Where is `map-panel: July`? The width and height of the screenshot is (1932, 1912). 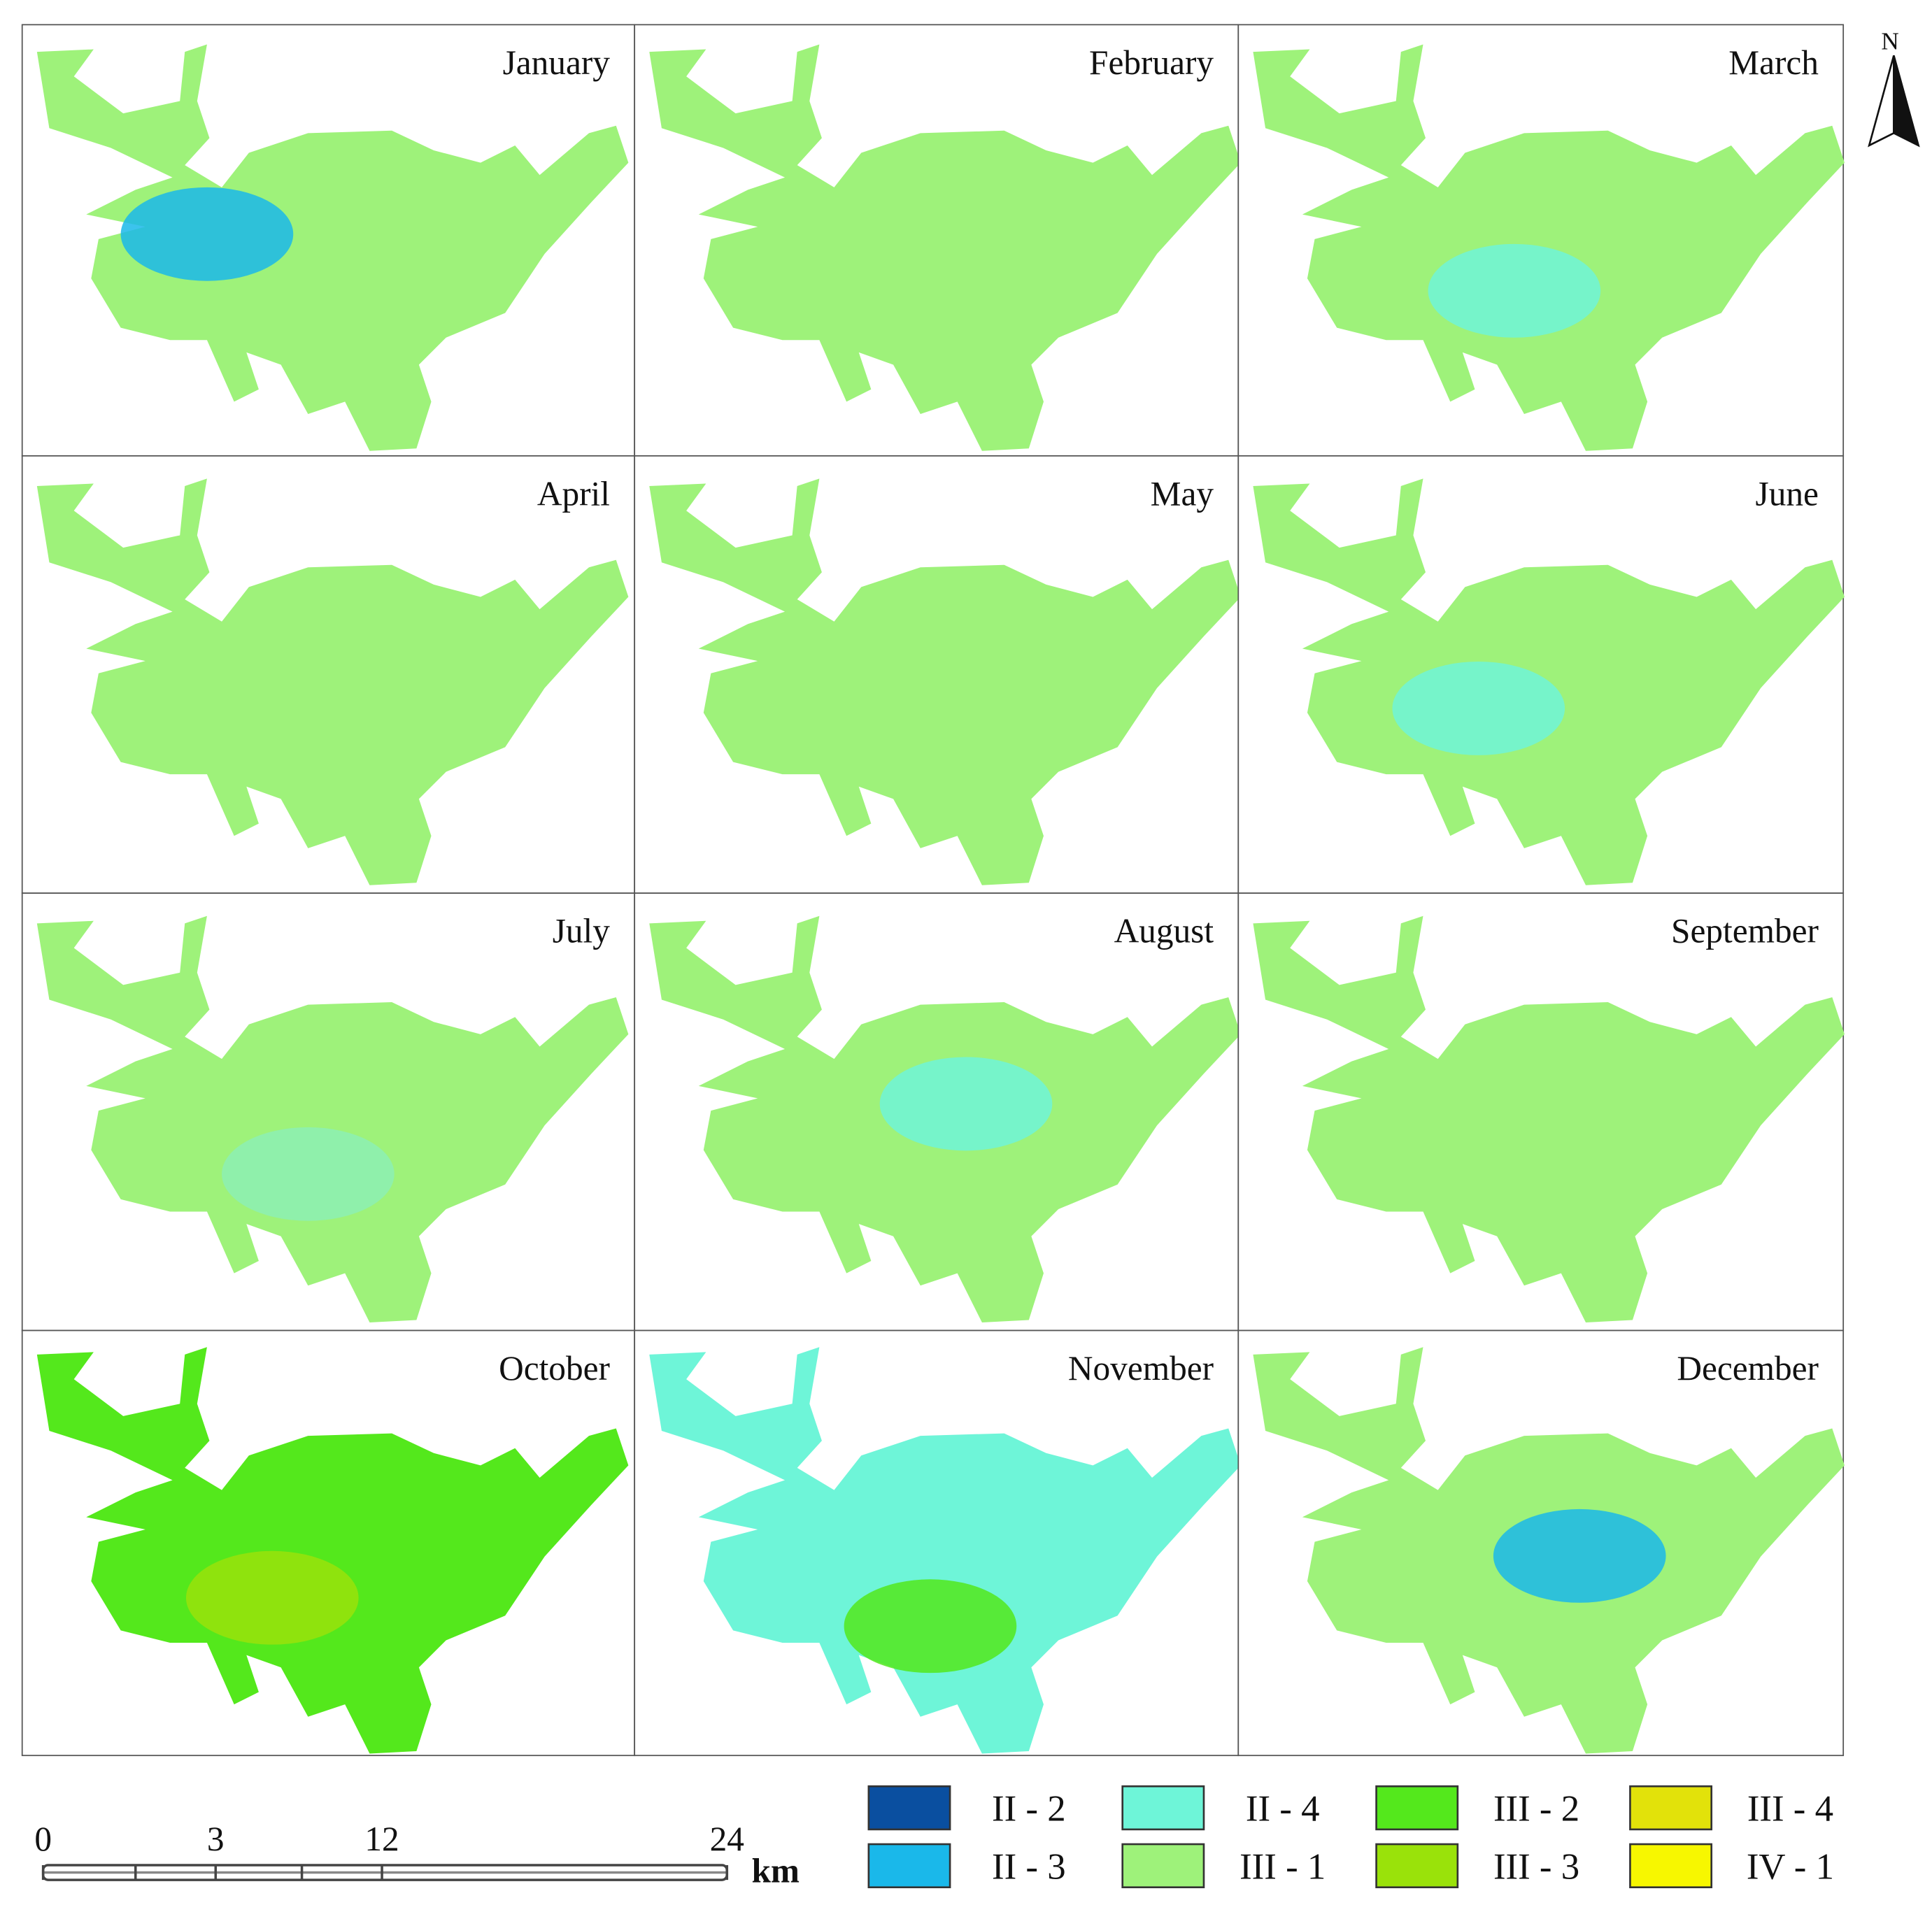 map-panel: July is located at coordinates (328, 1112).